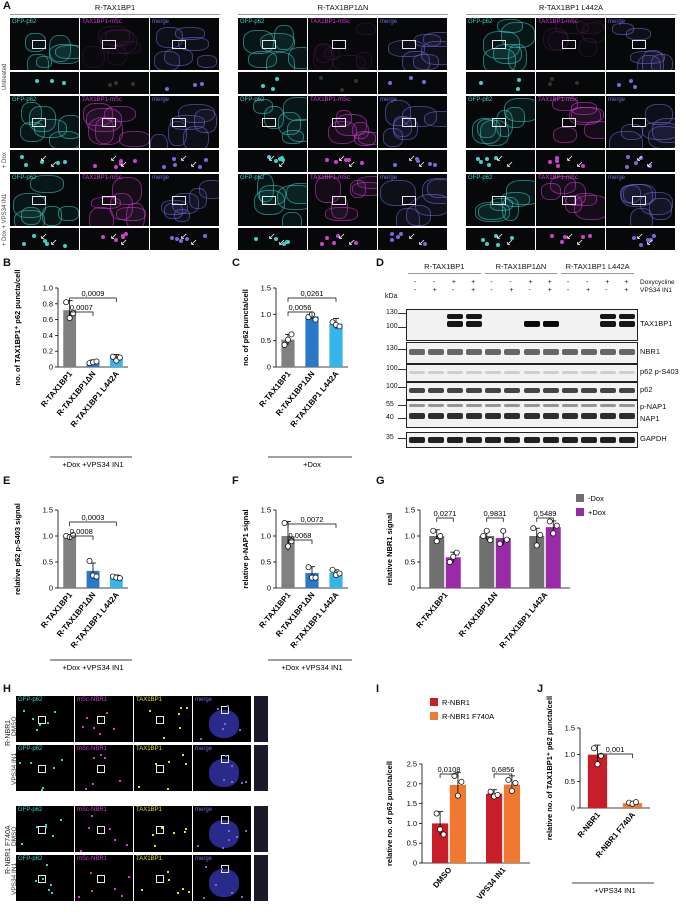  Describe the element at coordinates (184, 239) in the screenshot. I see `zoom-inset: ↙ ↙` at that location.